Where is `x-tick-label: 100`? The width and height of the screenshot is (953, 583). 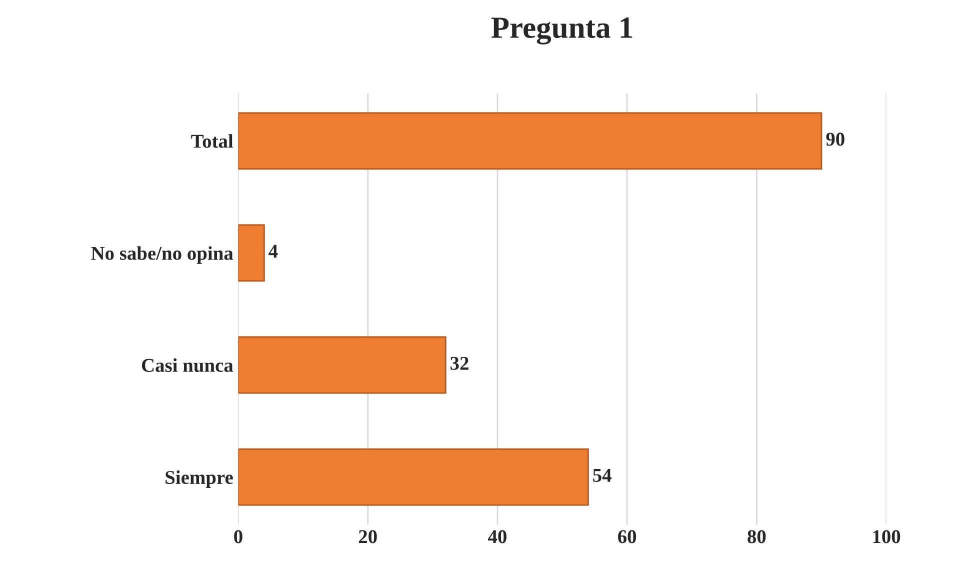
x-tick-label: 100 is located at coordinates (886, 537).